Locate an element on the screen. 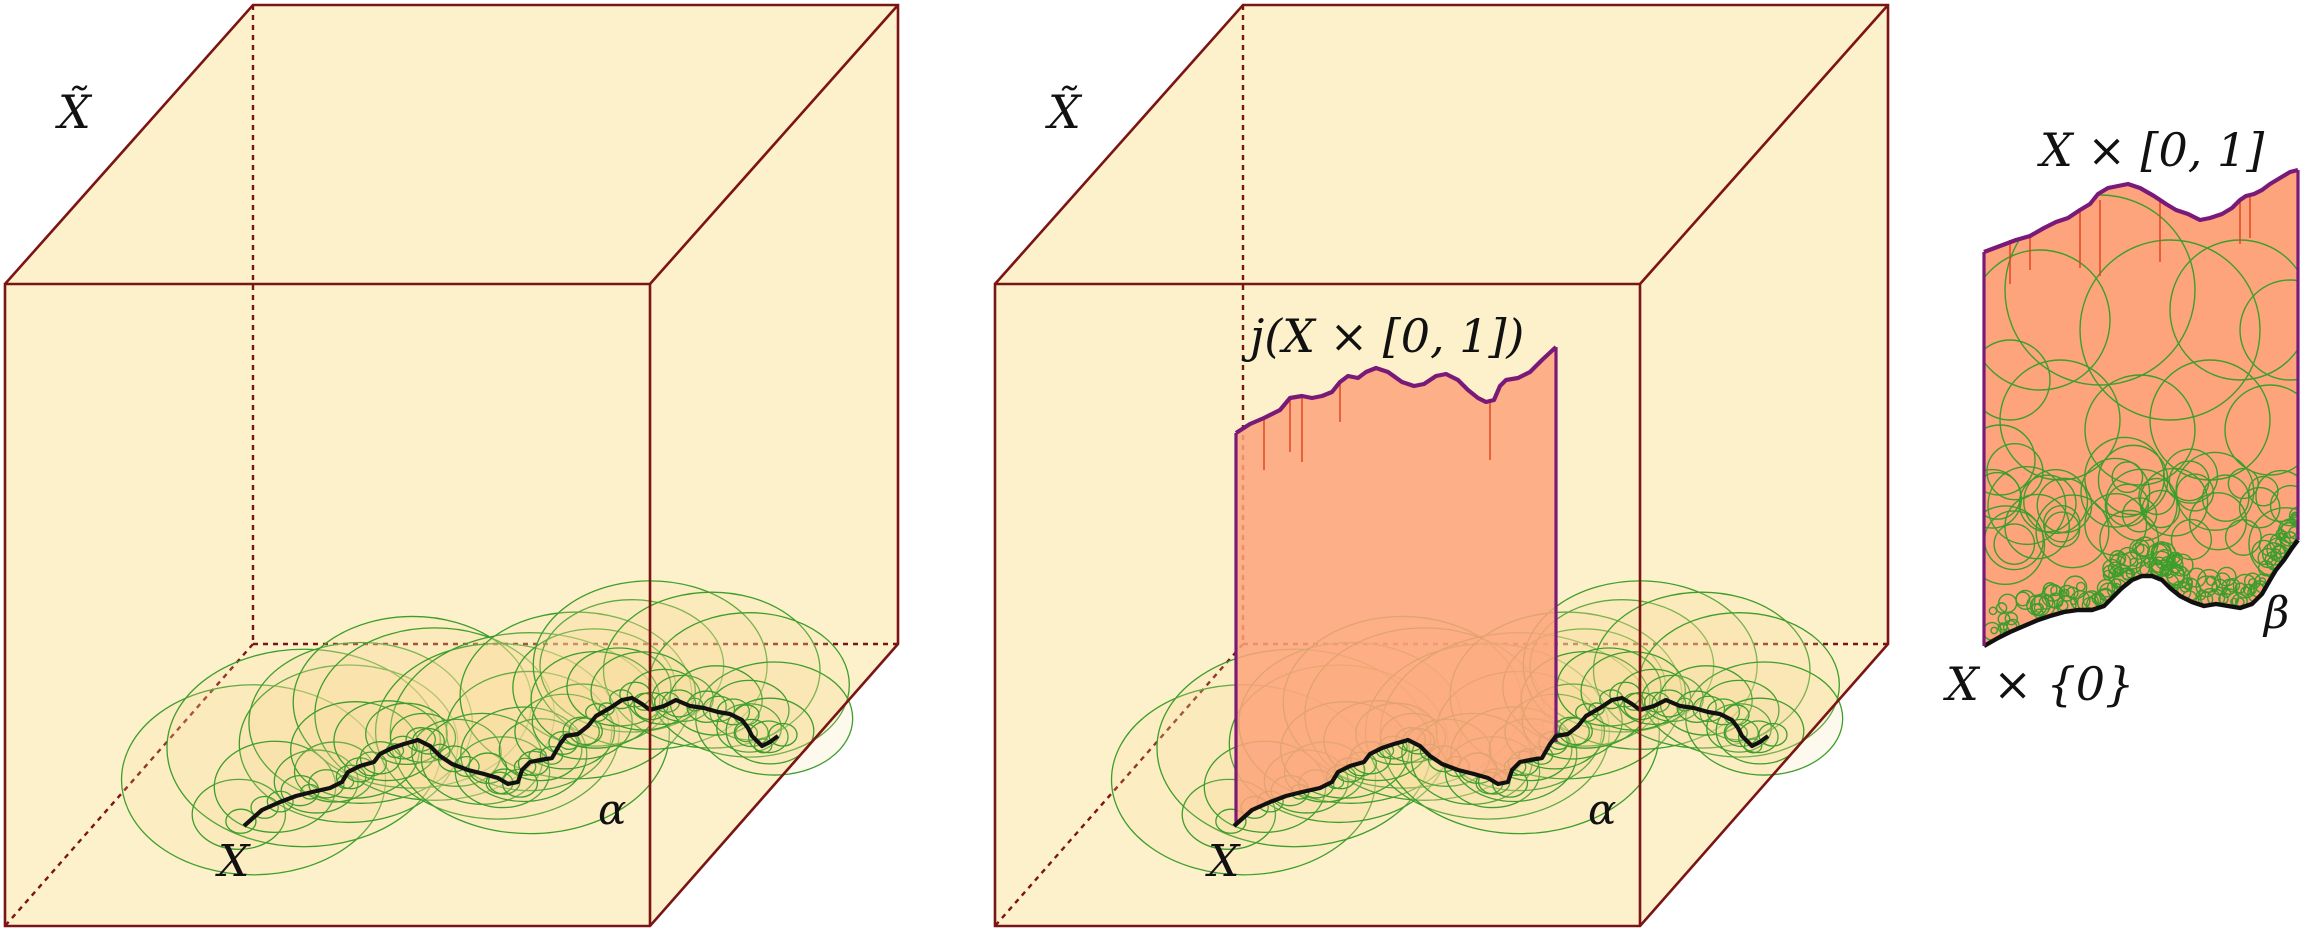 Image resolution: width=2306 pixels, height=934 pixels. space-label-2: X̃ is located at coordinates (1064, 112).